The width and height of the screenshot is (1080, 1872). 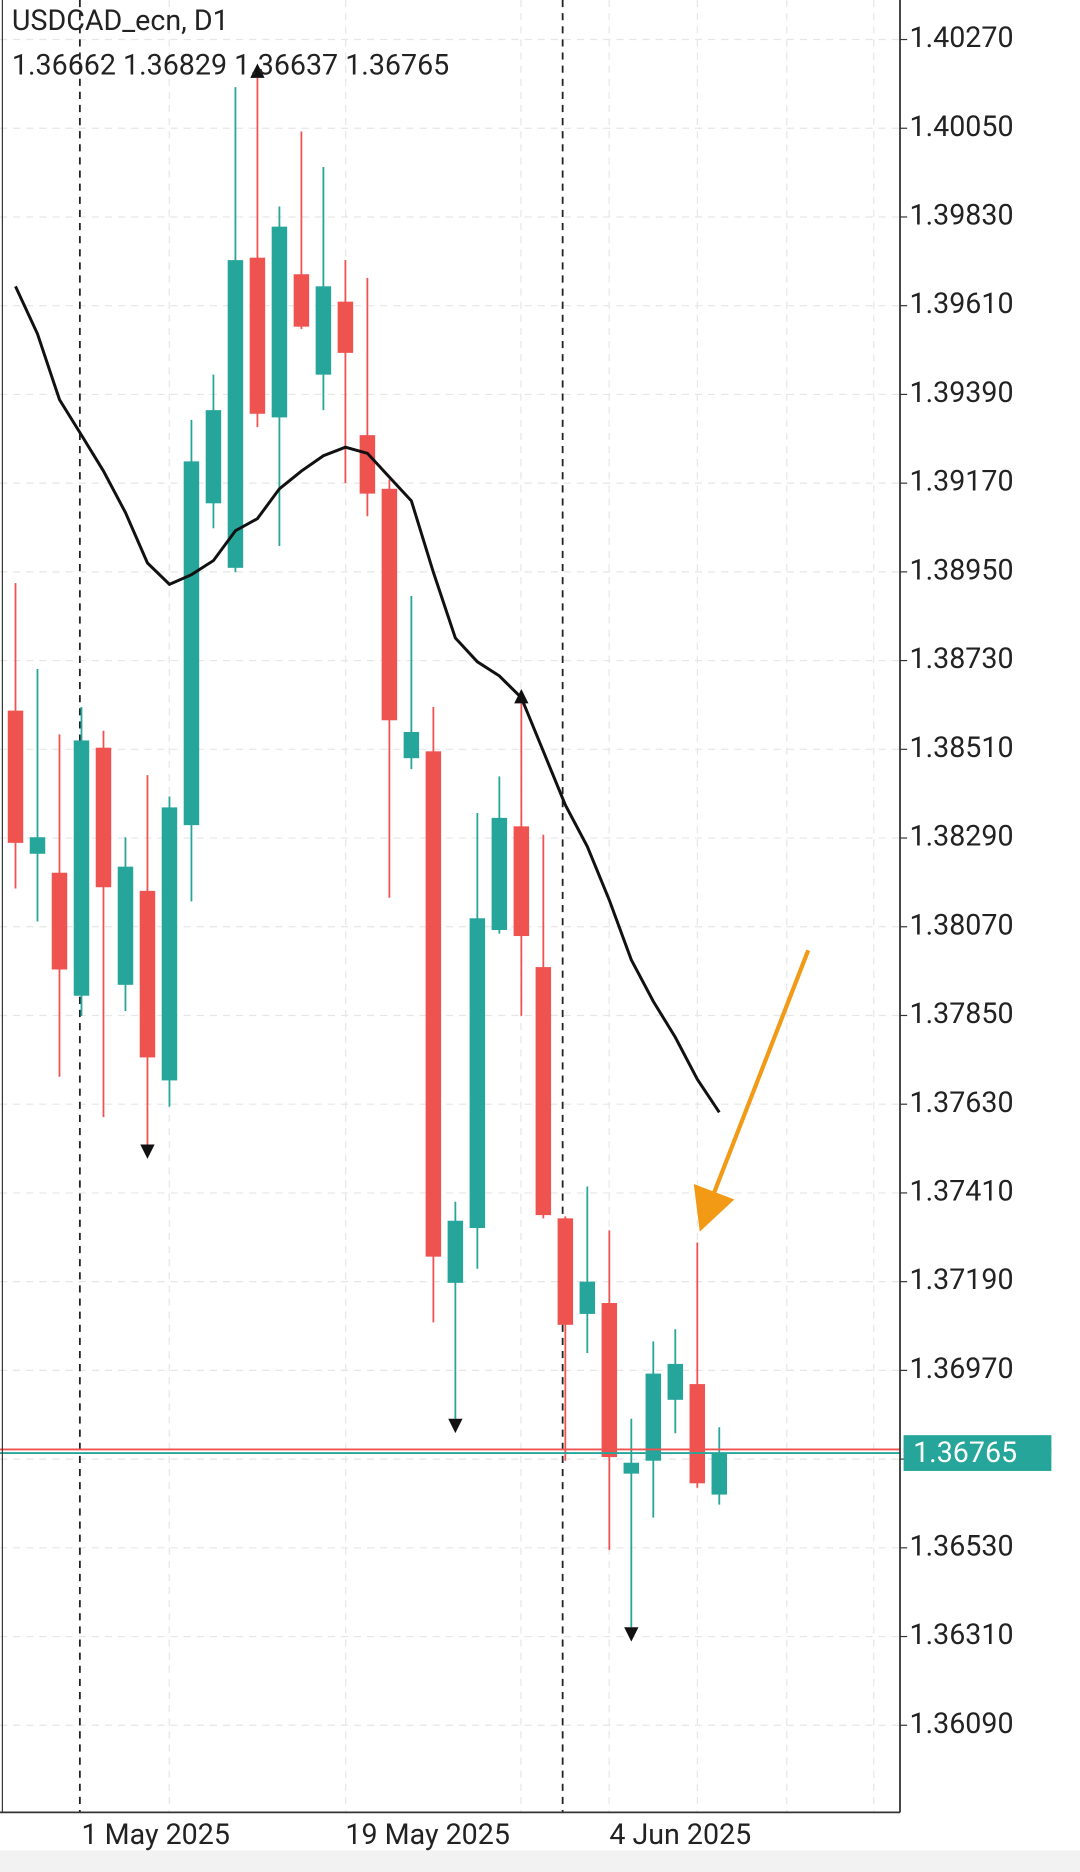 I want to click on arrow-head, so click(x=714, y=1208).